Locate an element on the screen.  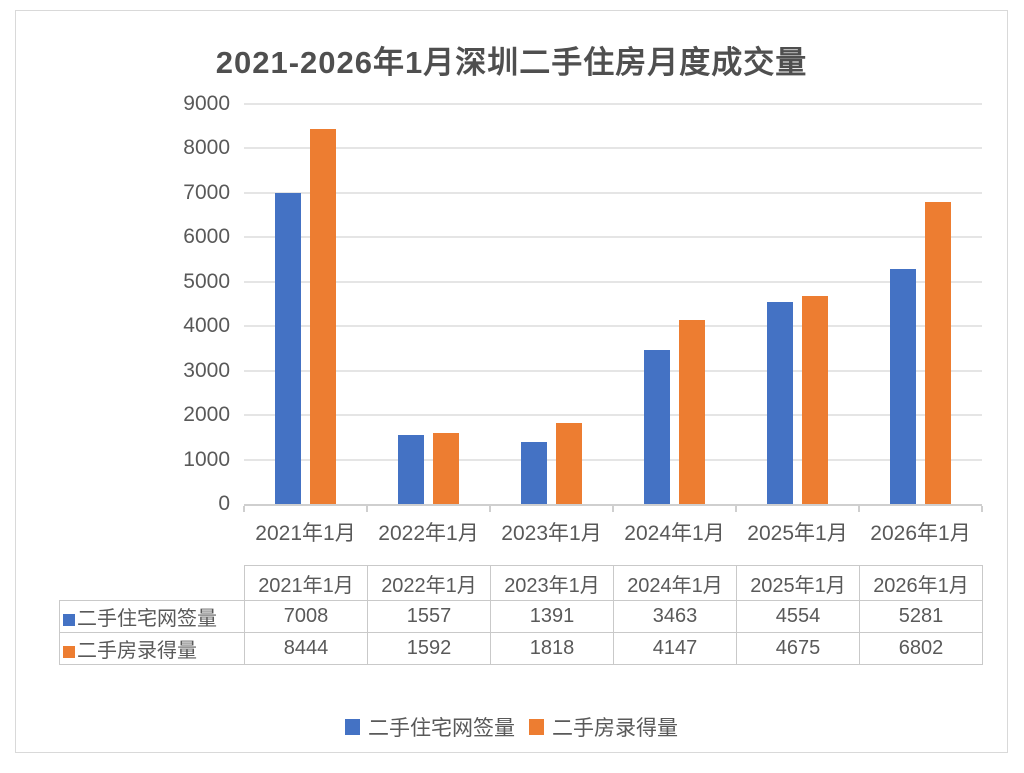
x-axis-label: 2021年1月 is located at coordinates (305, 533).